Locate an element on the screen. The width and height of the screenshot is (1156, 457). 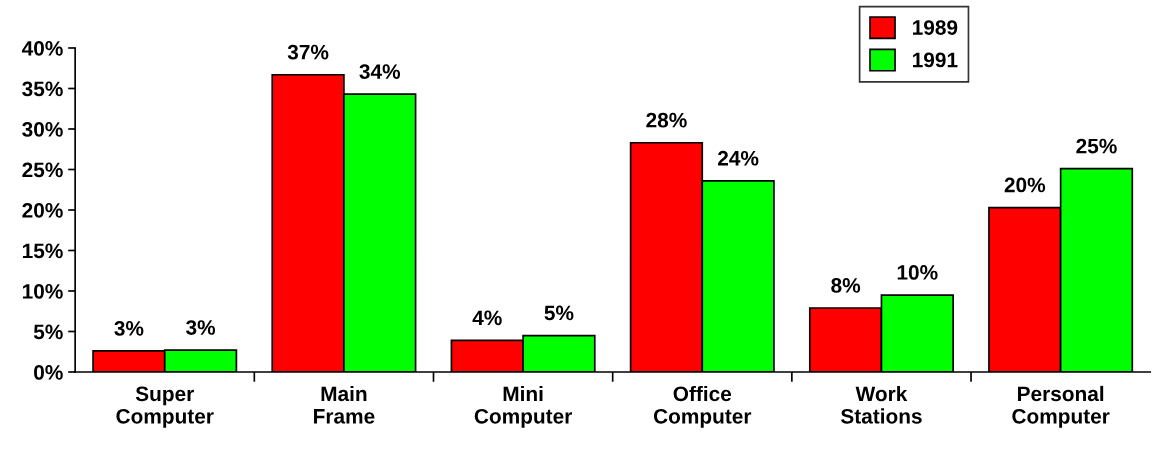
data-label: 24% is located at coordinates (738, 158).